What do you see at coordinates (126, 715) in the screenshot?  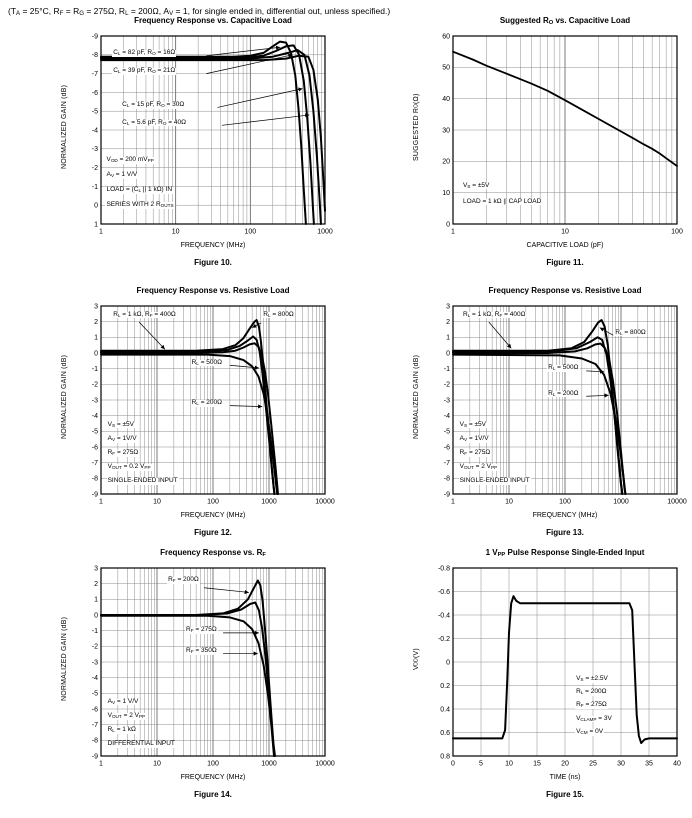 I see `chart-annotation: VOUT = 2 VPP` at bounding box center [126, 715].